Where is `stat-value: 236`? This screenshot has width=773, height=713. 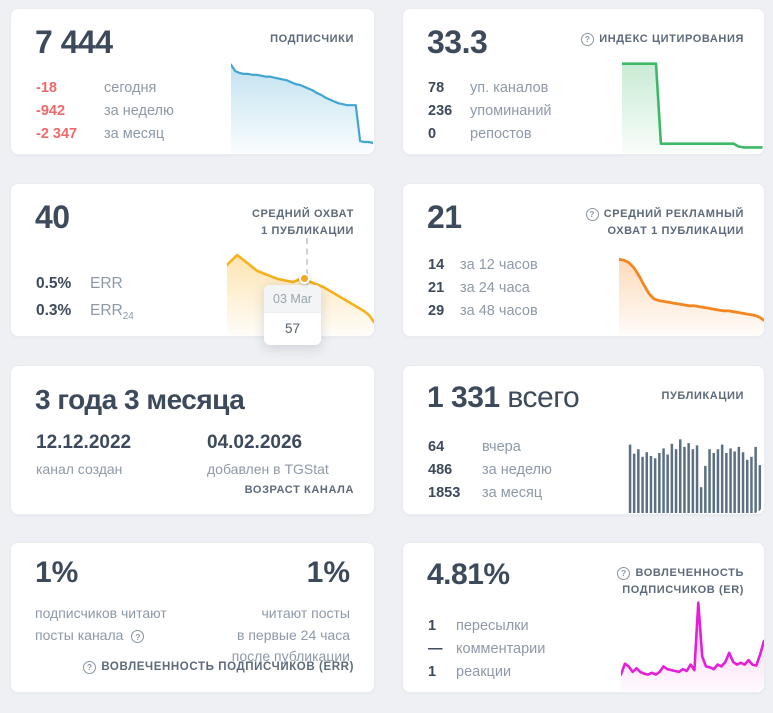
stat-value: 236 is located at coordinates (440, 111).